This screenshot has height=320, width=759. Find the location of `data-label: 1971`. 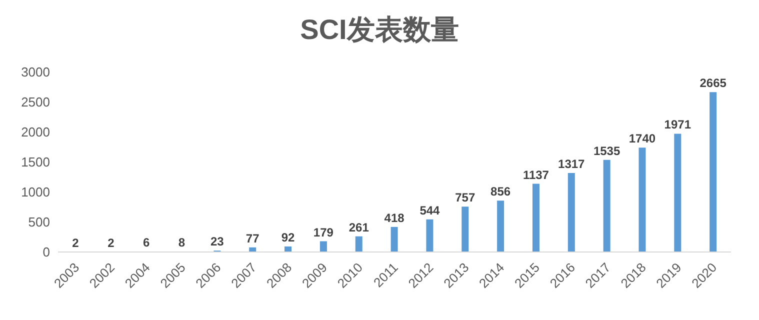

data-label: 1971 is located at coordinates (678, 125).